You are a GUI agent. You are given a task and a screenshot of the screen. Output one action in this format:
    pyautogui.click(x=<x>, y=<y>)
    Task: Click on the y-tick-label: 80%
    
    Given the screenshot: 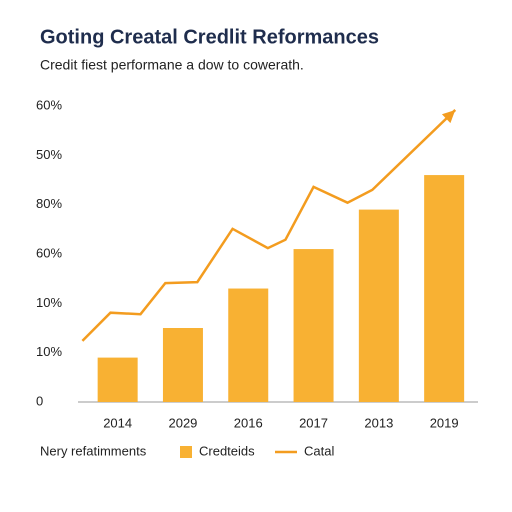 What is the action you would take?
    pyautogui.click(x=49, y=203)
    